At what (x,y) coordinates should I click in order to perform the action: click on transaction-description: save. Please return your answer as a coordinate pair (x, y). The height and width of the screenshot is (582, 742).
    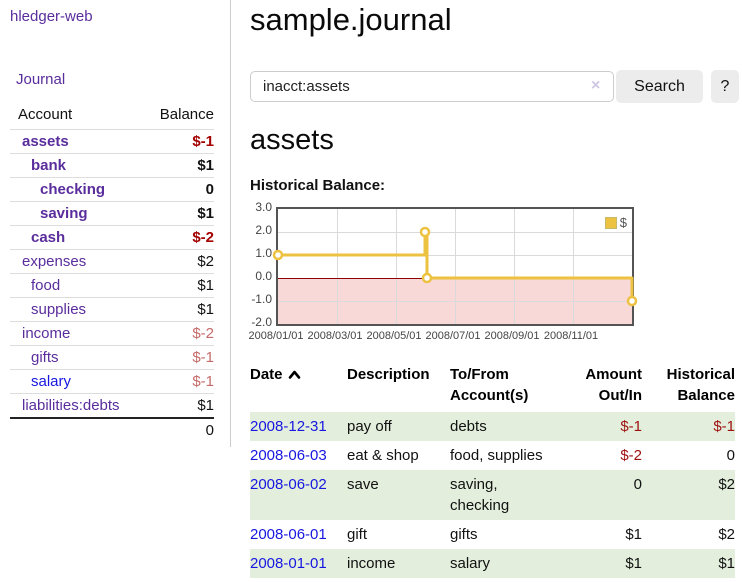
    Looking at the image, I should click on (363, 484).